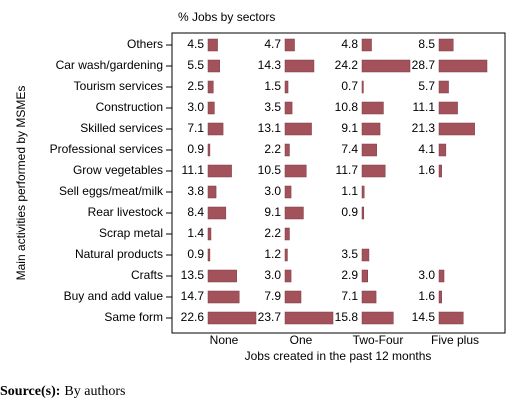 The width and height of the screenshot is (520, 402). I want to click on y-tick-label: Same form, so click(133, 317).